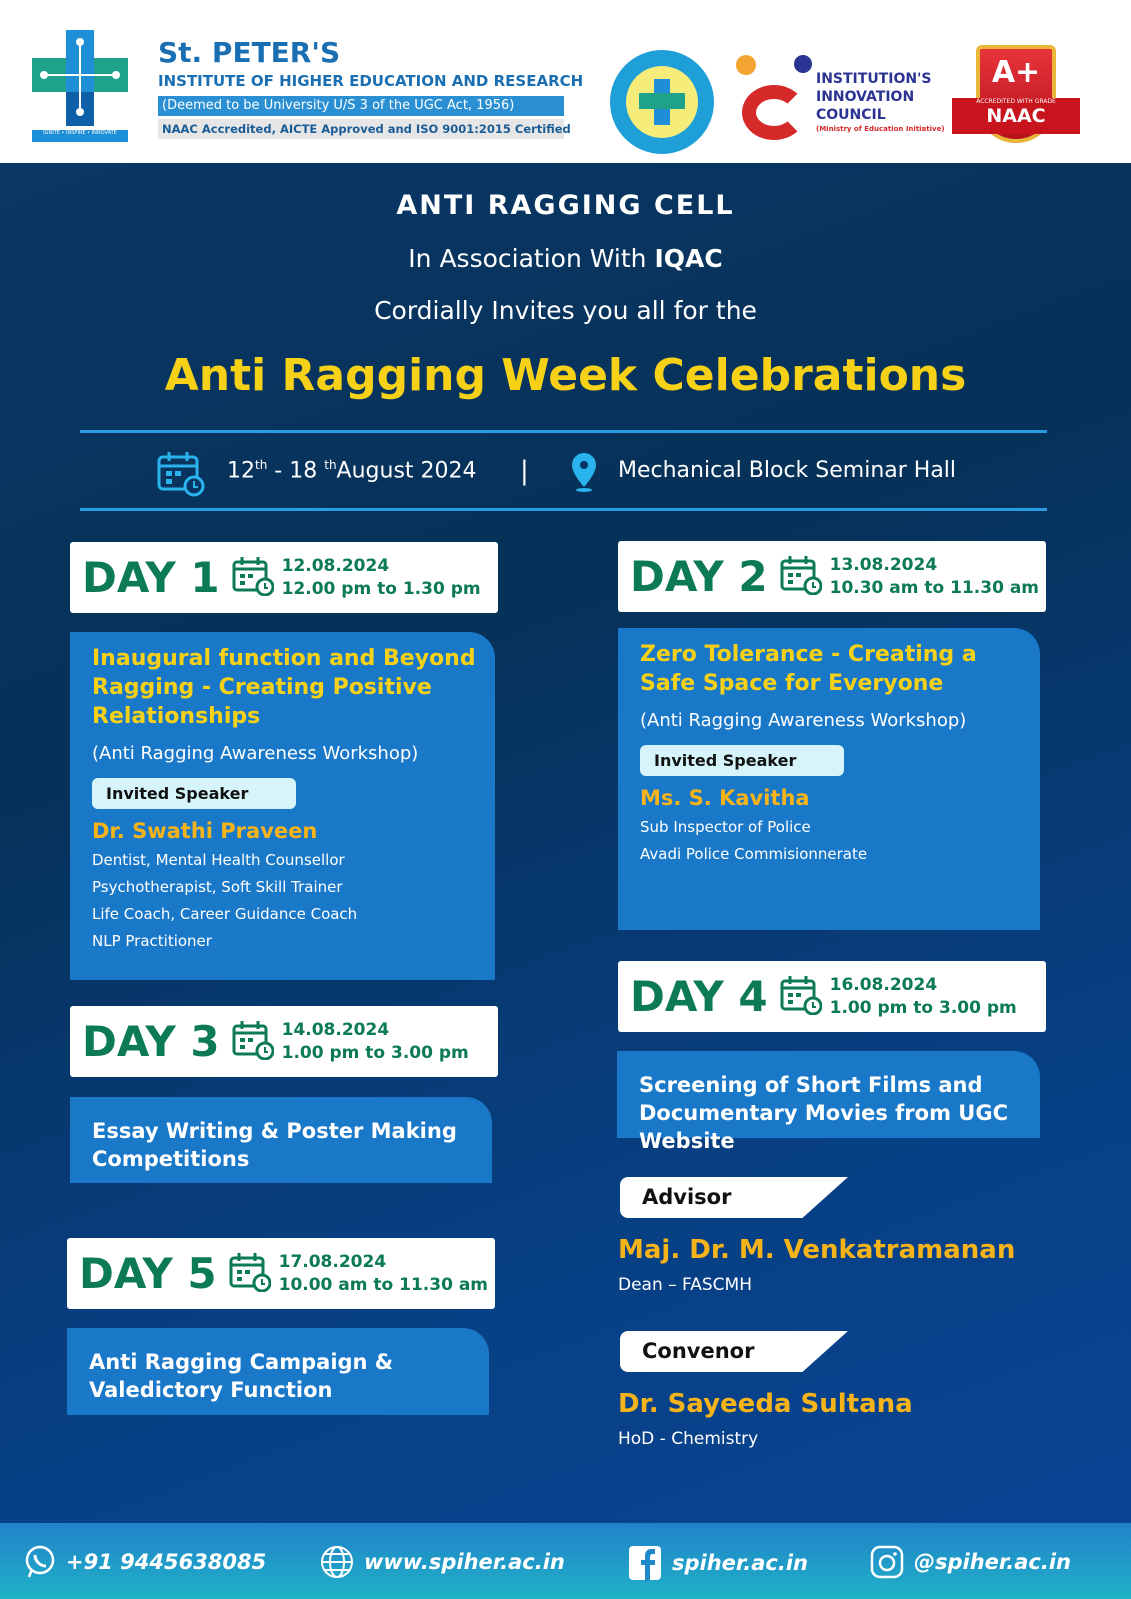 The width and height of the screenshot is (1131, 1599). What do you see at coordinates (151, 1041) in the screenshot?
I see `day-label: DAY 3` at bounding box center [151, 1041].